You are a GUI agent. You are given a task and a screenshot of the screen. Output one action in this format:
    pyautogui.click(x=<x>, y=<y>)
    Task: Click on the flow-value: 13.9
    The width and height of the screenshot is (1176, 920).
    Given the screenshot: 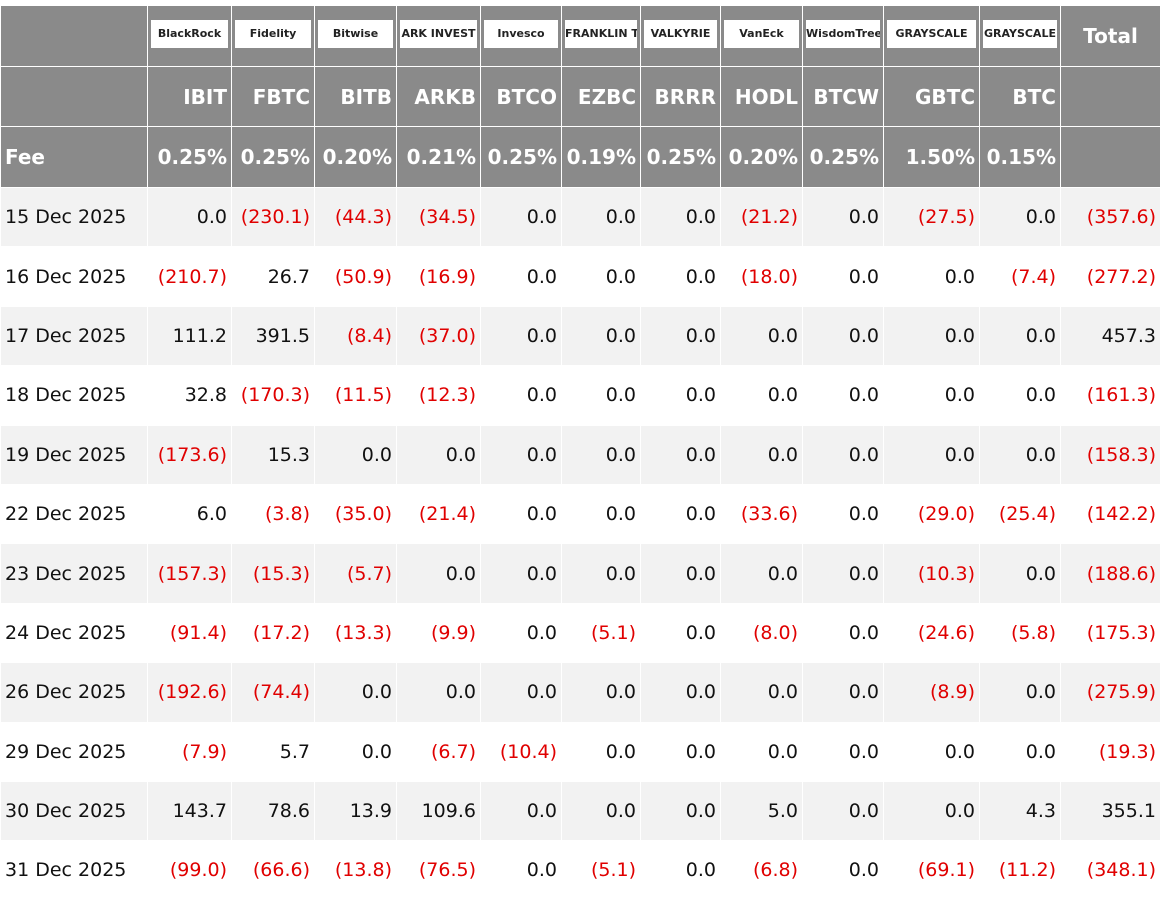 What is the action you would take?
    pyautogui.click(x=355, y=811)
    